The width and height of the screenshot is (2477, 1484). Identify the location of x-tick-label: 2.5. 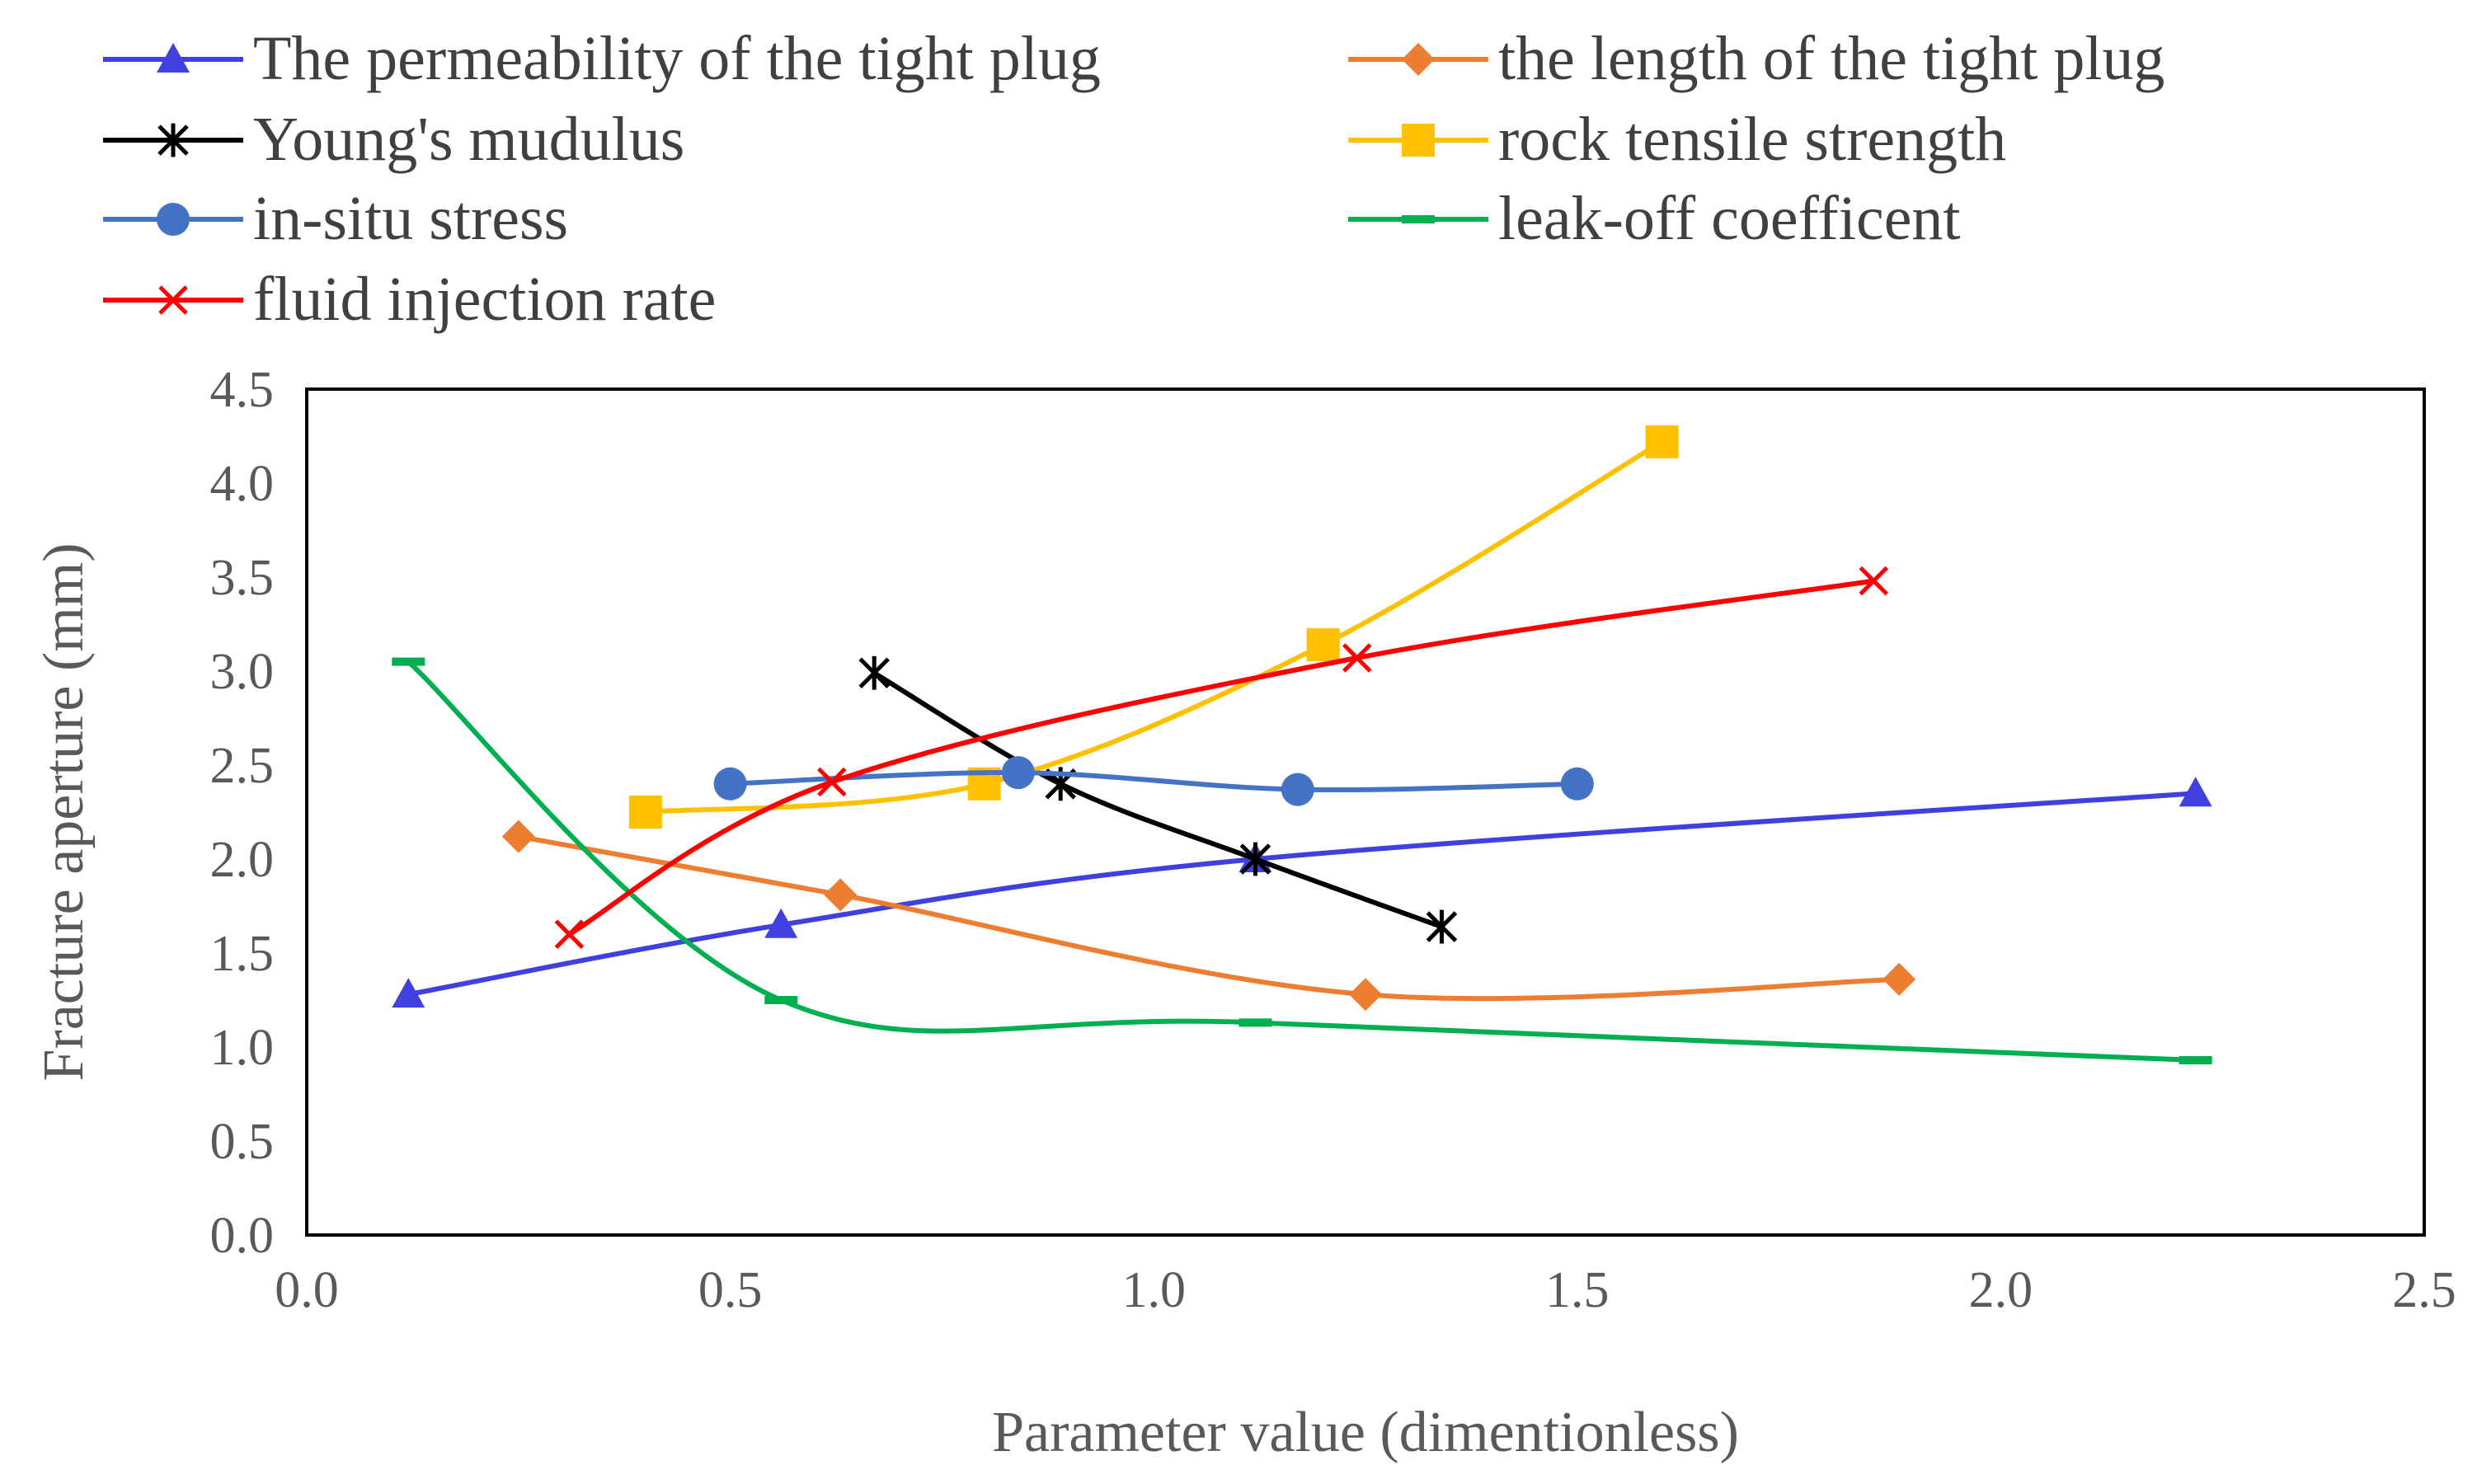
(2424, 1290).